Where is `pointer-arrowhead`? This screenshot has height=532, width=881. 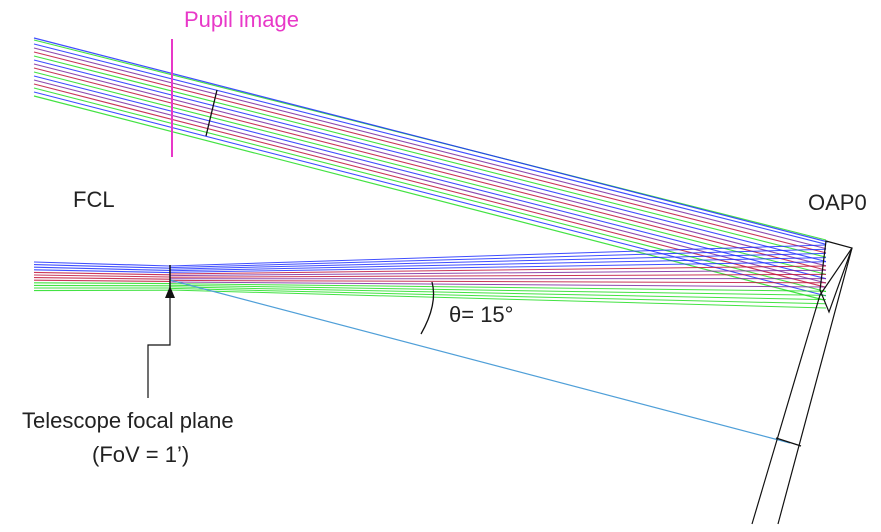 pointer-arrowhead is located at coordinates (170, 292).